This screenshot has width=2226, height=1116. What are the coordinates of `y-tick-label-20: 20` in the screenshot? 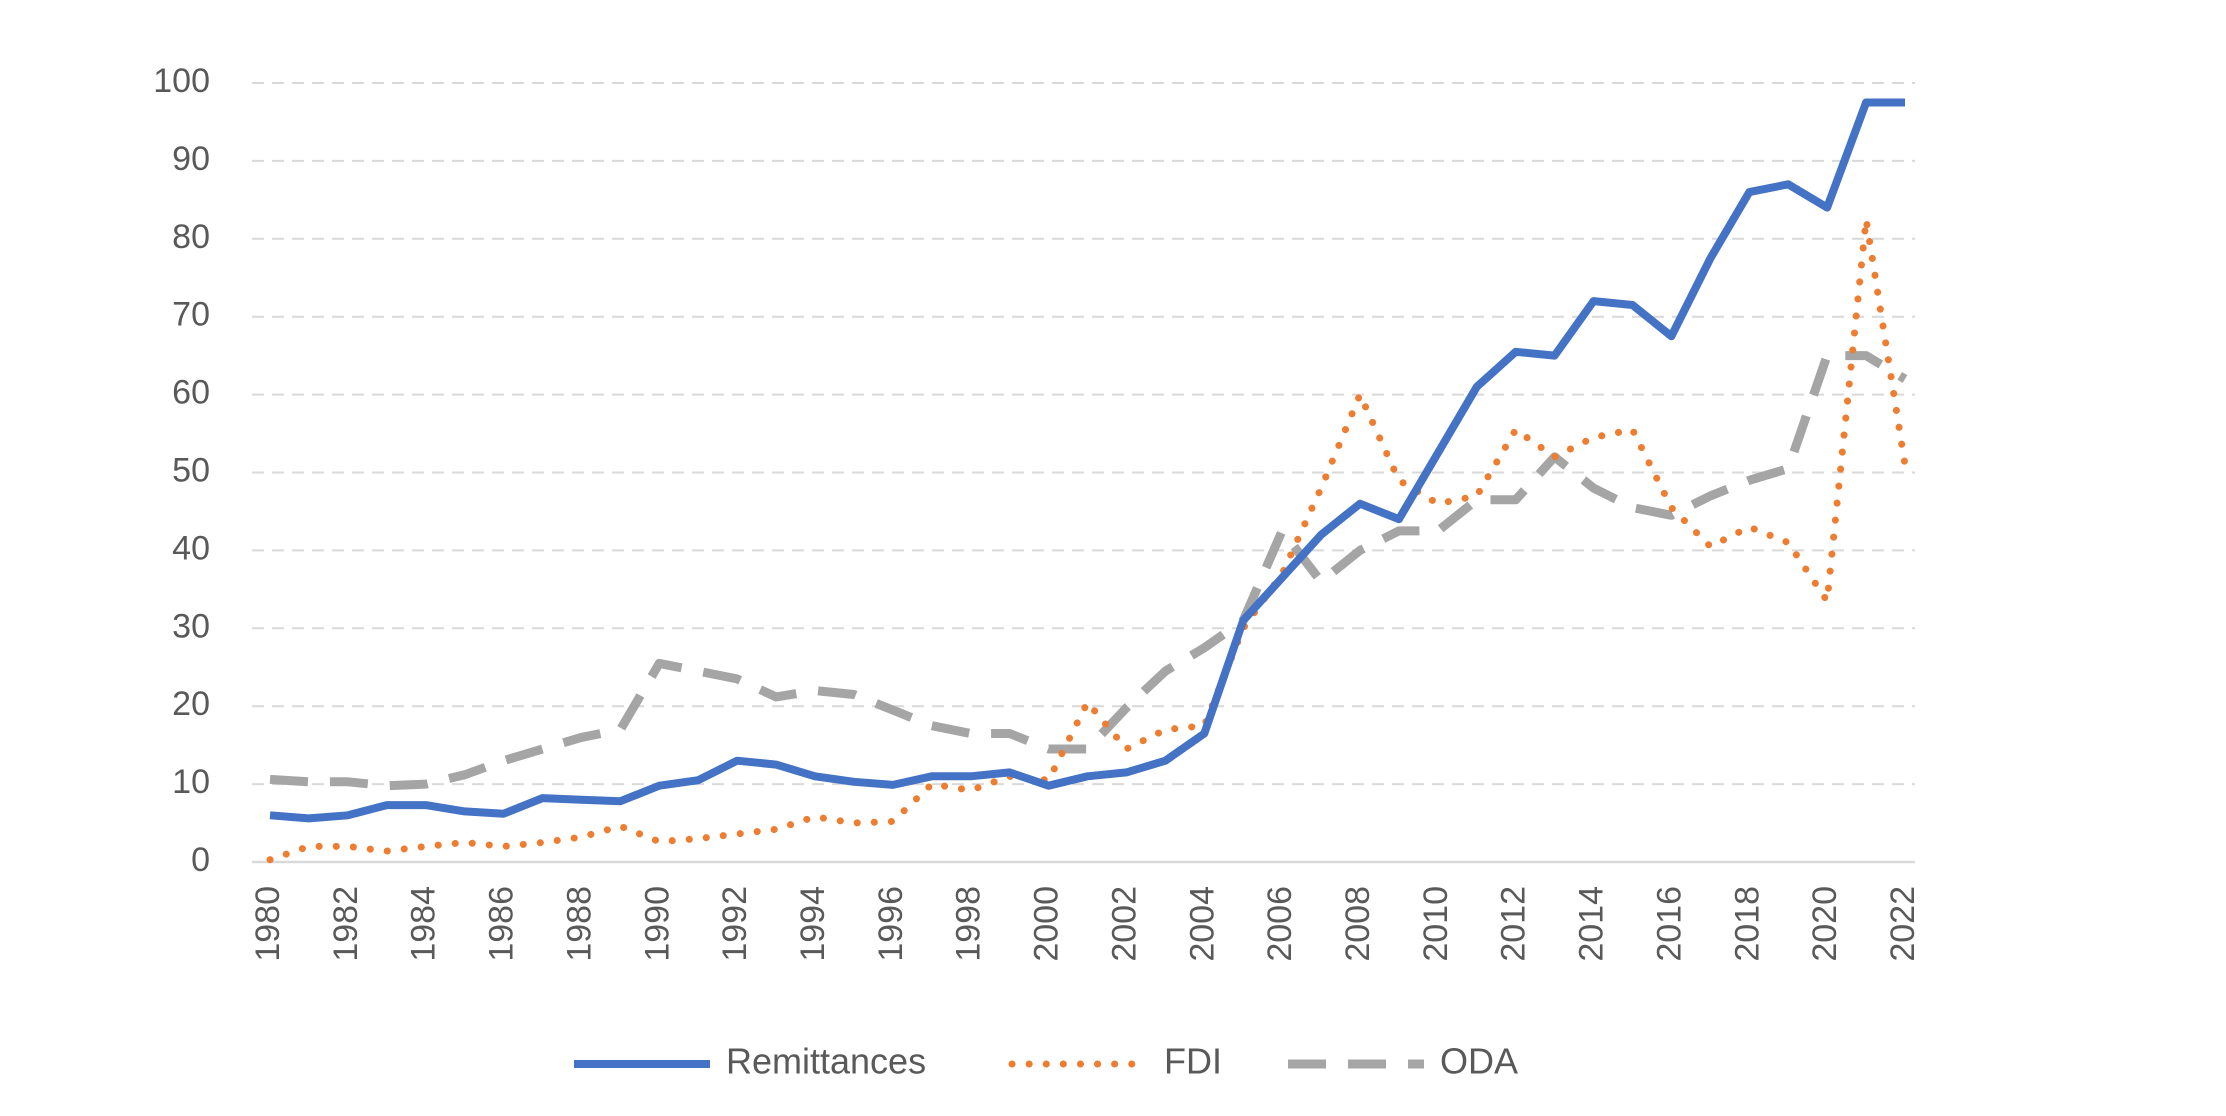 It's located at (191, 704).